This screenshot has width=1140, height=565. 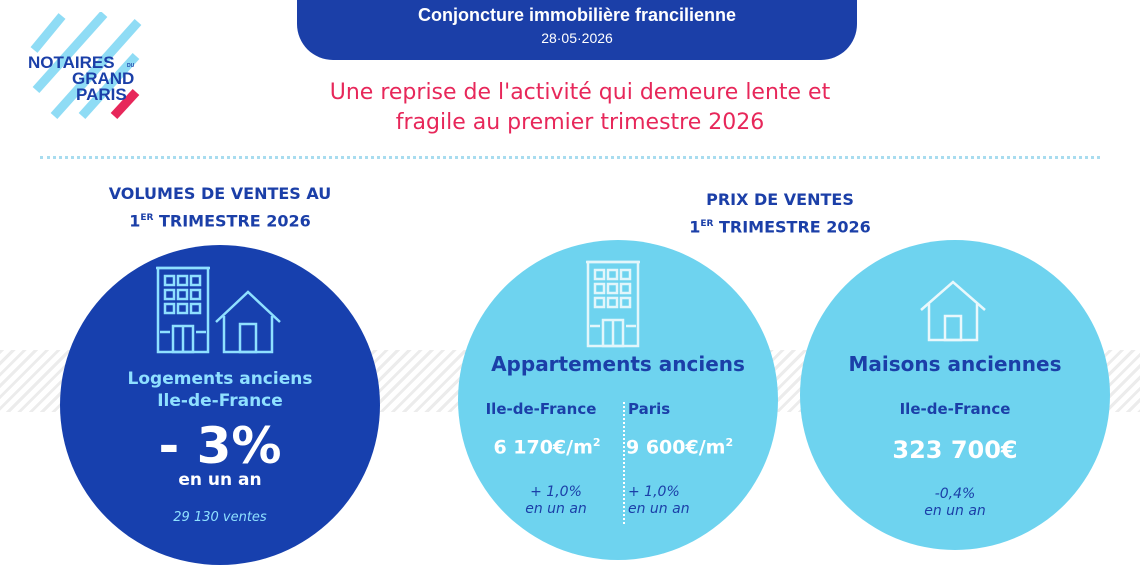 What do you see at coordinates (577, 38) in the screenshot?
I see `banner-date: 28·05·2026` at bounding box center [577, 38].